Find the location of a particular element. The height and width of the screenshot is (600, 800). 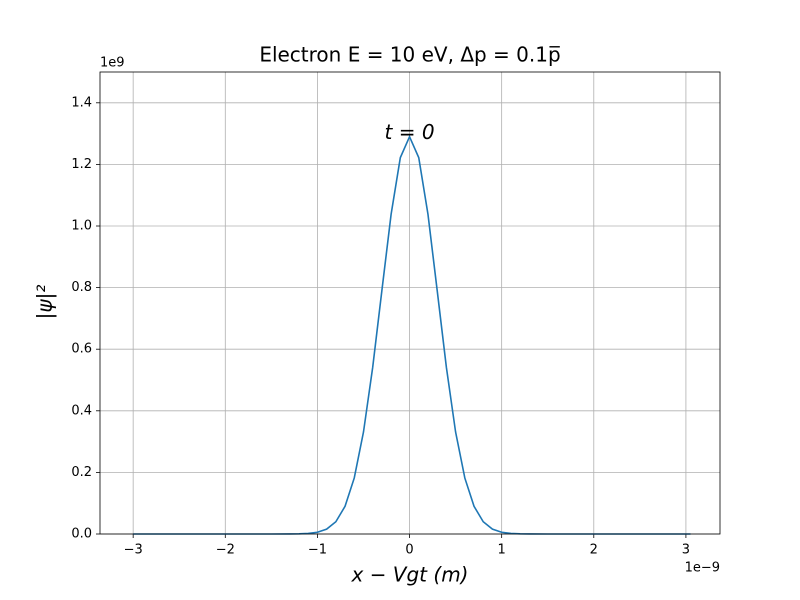

y-tick-label: 0.0 is located at coordinates (81, 534).